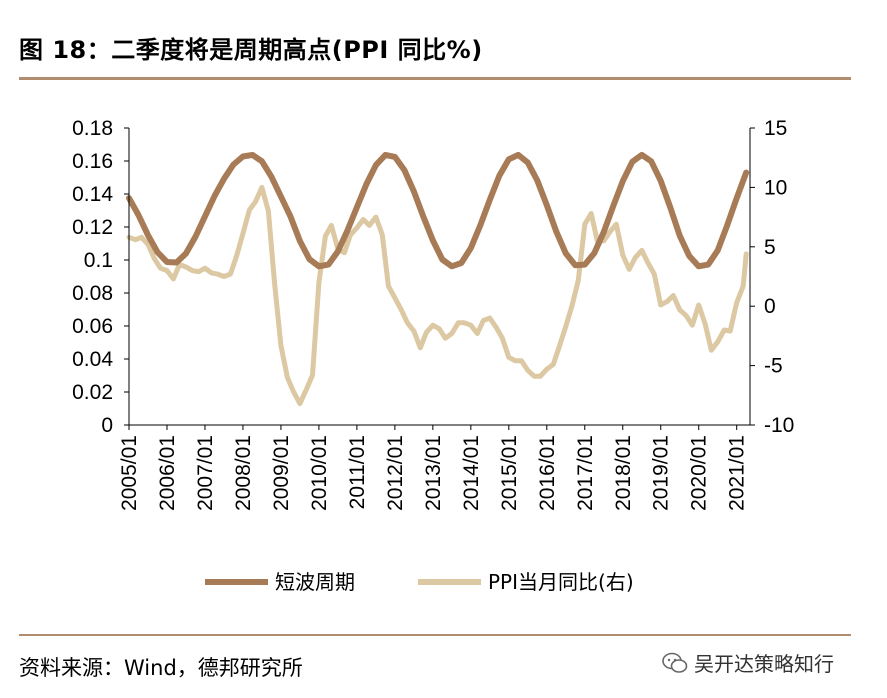  What do you see at coordinates (699, 473) in the screenshot?
I see `x-tick-label: 2020/01` at bounding box center [699, 473].